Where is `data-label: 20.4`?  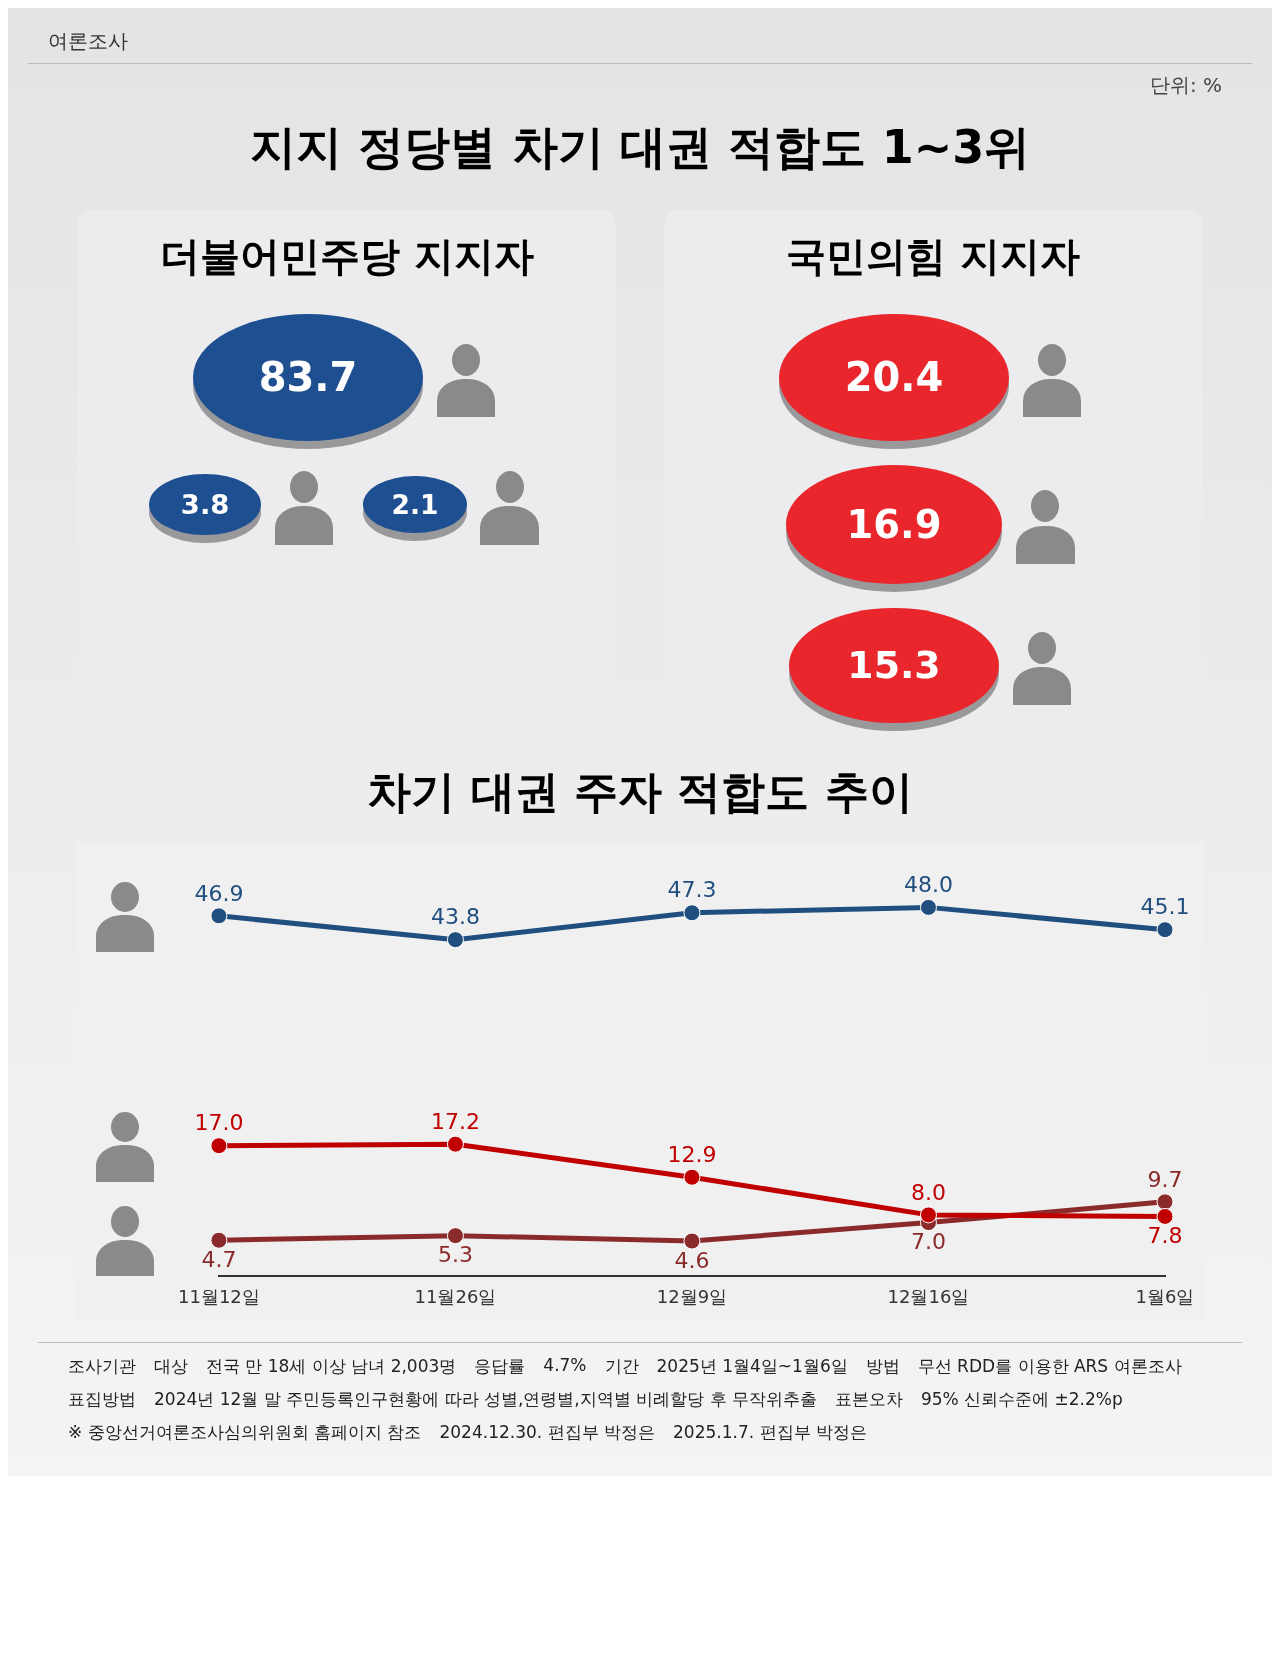 data-label: 20.4 is located at coordinates (894, 377).